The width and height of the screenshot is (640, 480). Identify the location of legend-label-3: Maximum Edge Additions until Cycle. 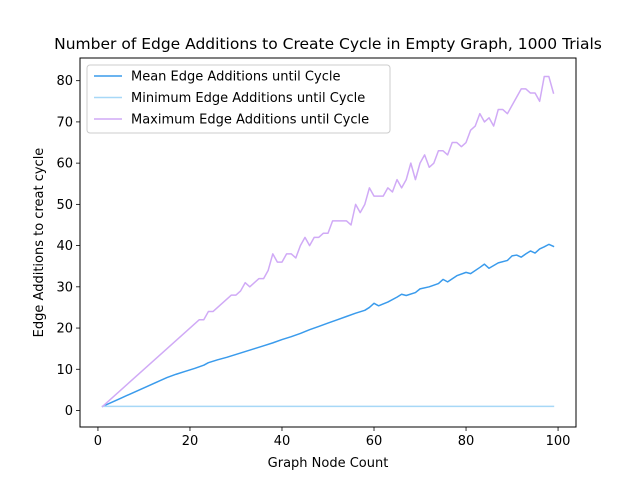
(250, 120).